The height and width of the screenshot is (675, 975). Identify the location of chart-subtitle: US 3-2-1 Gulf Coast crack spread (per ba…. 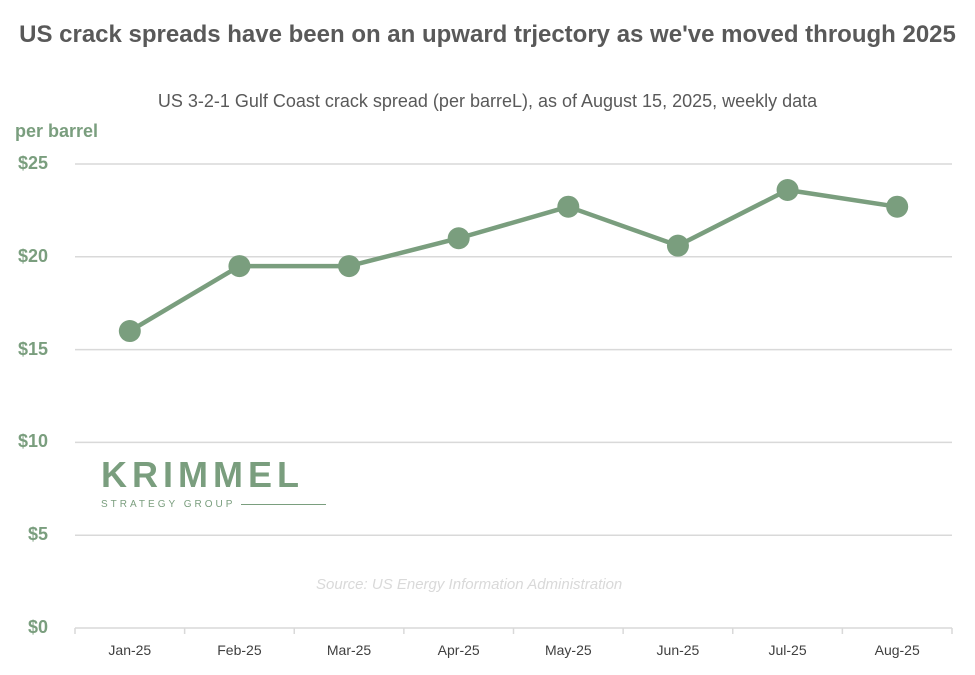
(487, 101).